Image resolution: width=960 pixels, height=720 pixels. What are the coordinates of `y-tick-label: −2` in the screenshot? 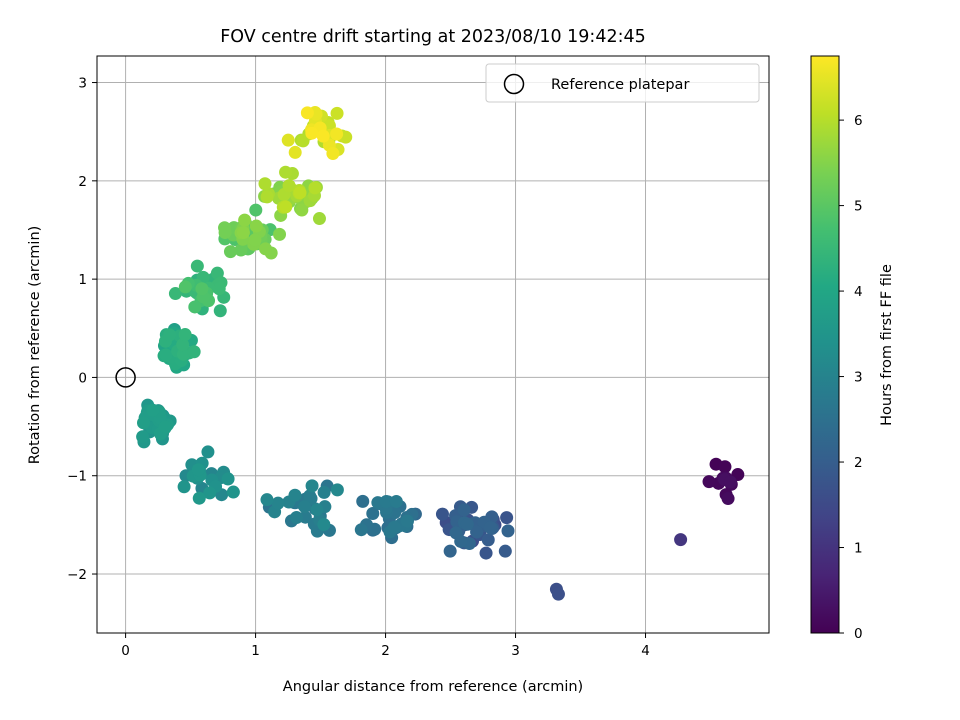 It's located at (77, 575).